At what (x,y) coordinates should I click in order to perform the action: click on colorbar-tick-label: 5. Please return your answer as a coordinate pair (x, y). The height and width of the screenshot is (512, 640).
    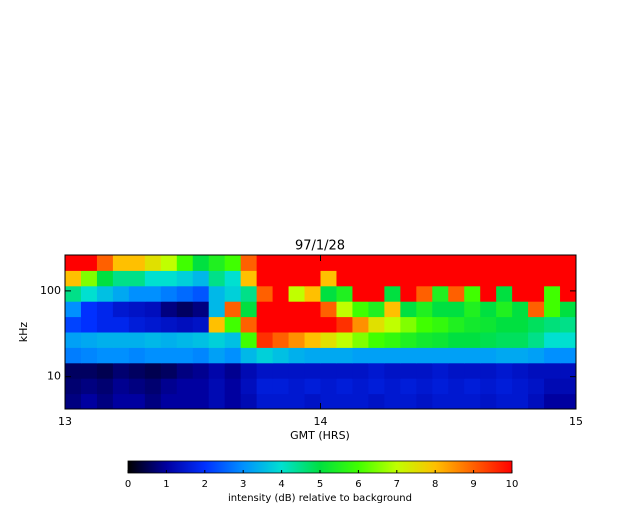
    Looking at the image, I should click on (320, 484).